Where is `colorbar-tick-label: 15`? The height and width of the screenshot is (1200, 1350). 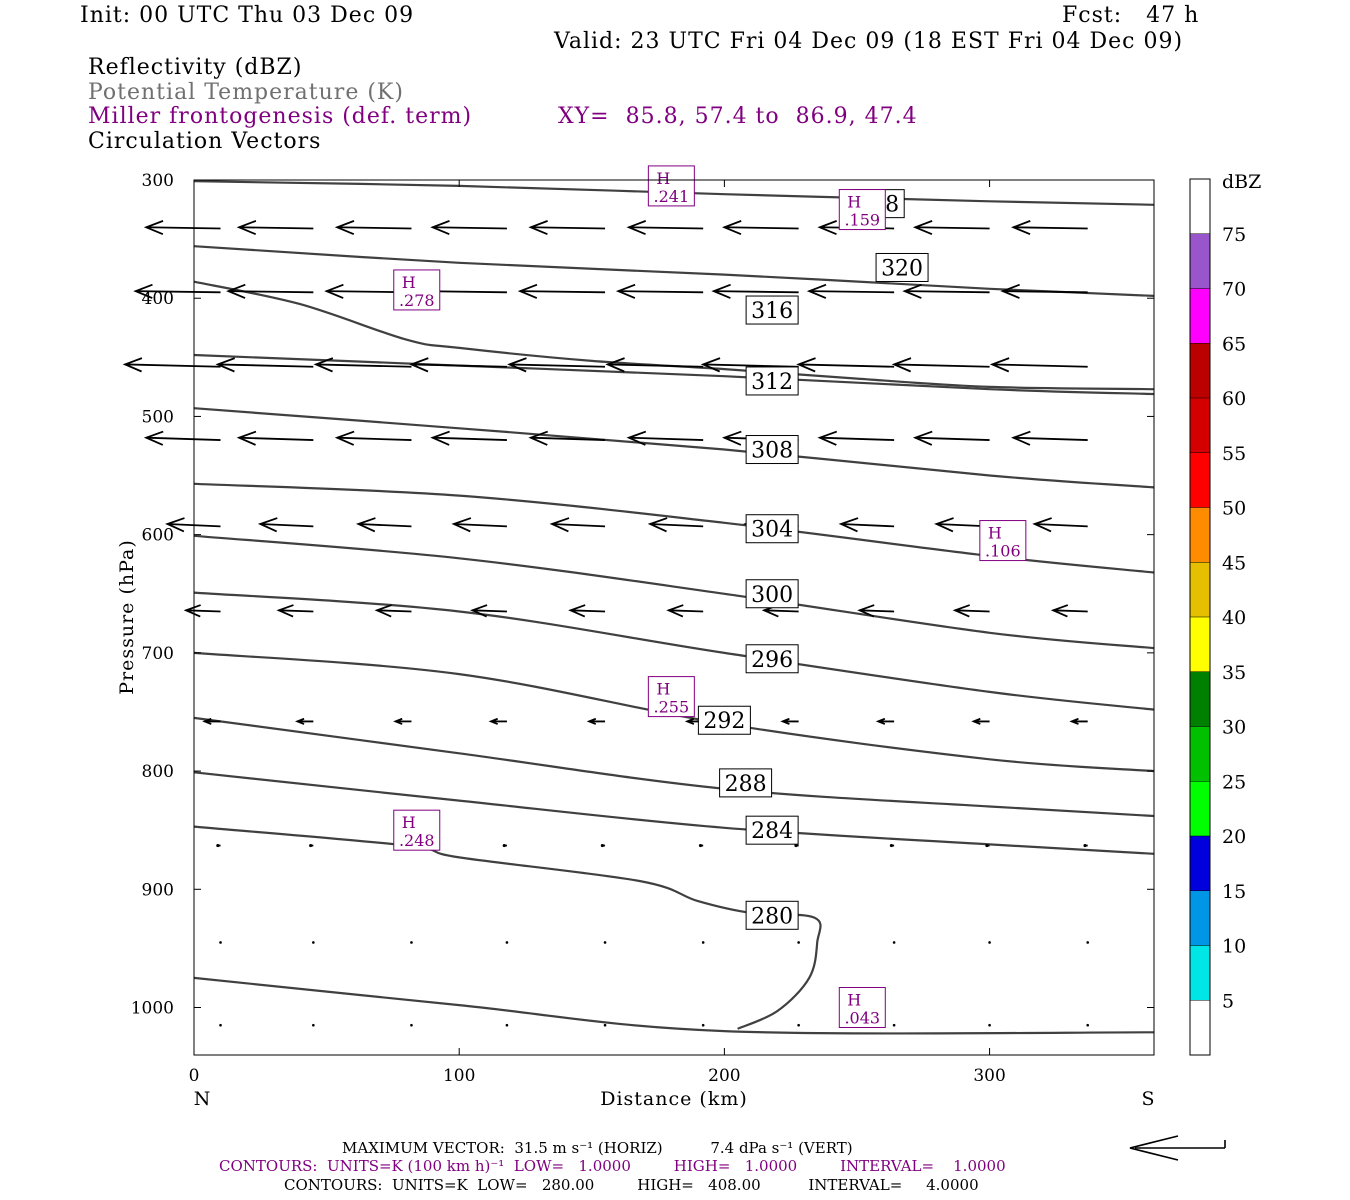 colorbar-tick-label: 15 is located at coordinates (1234, 892).